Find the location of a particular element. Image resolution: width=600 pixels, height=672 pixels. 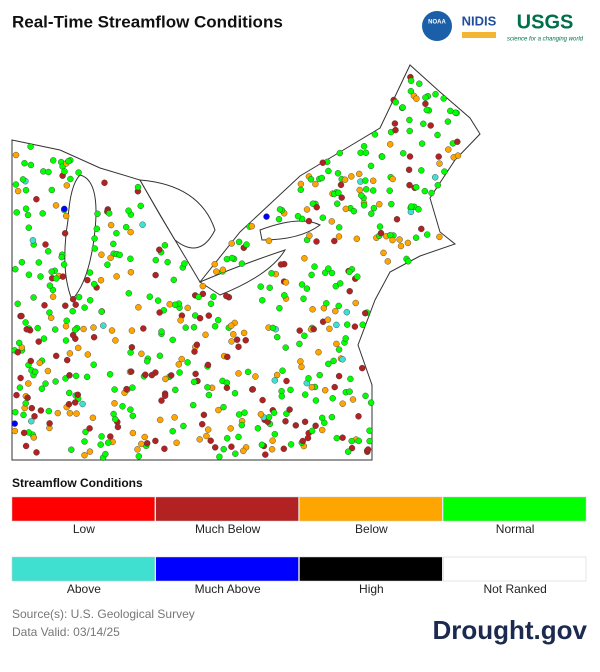

noaa-logo is located at coordinates (437, 26).